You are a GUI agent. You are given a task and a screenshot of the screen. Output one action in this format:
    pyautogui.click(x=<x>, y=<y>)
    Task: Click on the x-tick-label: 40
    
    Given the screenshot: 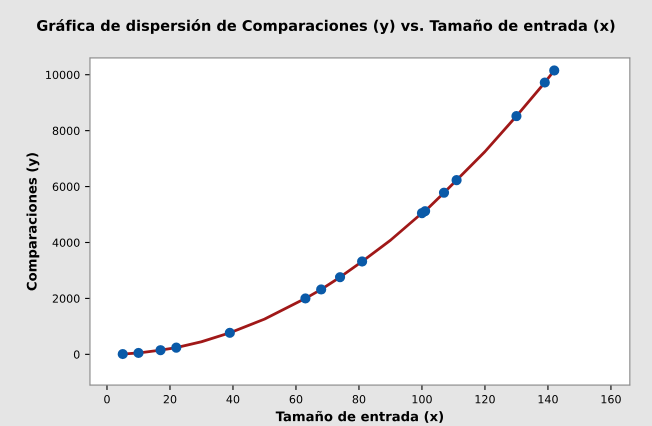 What is the action you would take?
    pyautogui.click(x=233, y=399)
    